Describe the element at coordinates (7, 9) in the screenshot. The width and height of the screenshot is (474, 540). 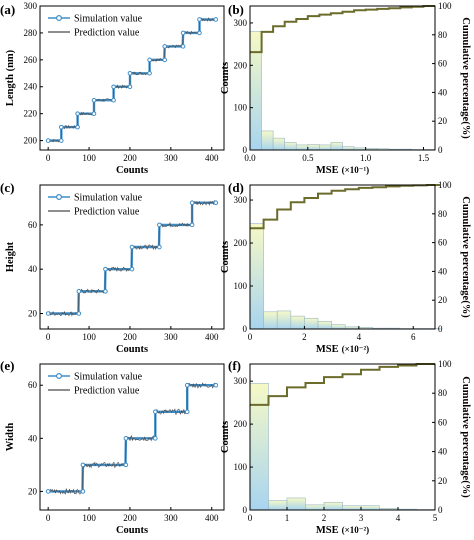
I see `panel-label: (a)` at that location.